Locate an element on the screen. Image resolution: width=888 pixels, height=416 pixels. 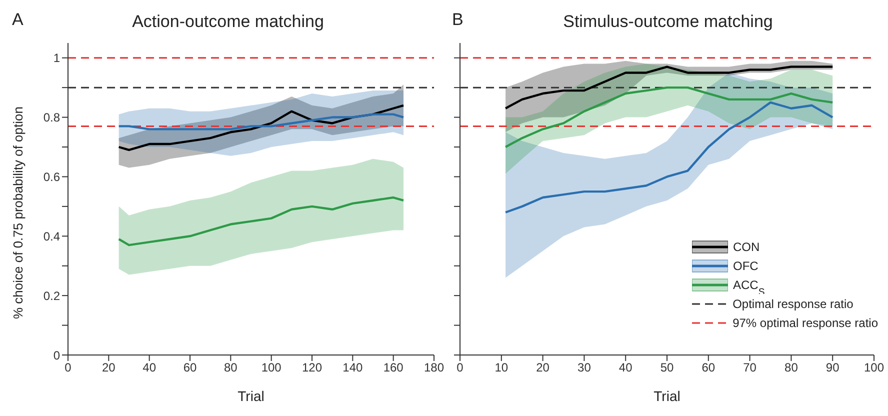
legend-label: Optimal response ratio is located at coordinates (793, 303).